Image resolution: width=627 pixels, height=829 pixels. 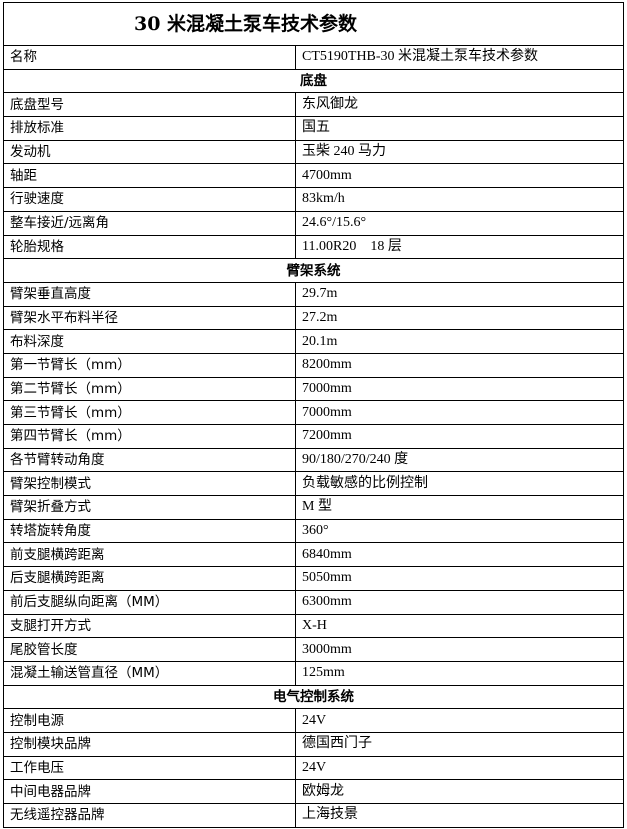 I want to click on table-row: 整车接近/远离角 24.6°/15.6°, so click(x=313, y=223).